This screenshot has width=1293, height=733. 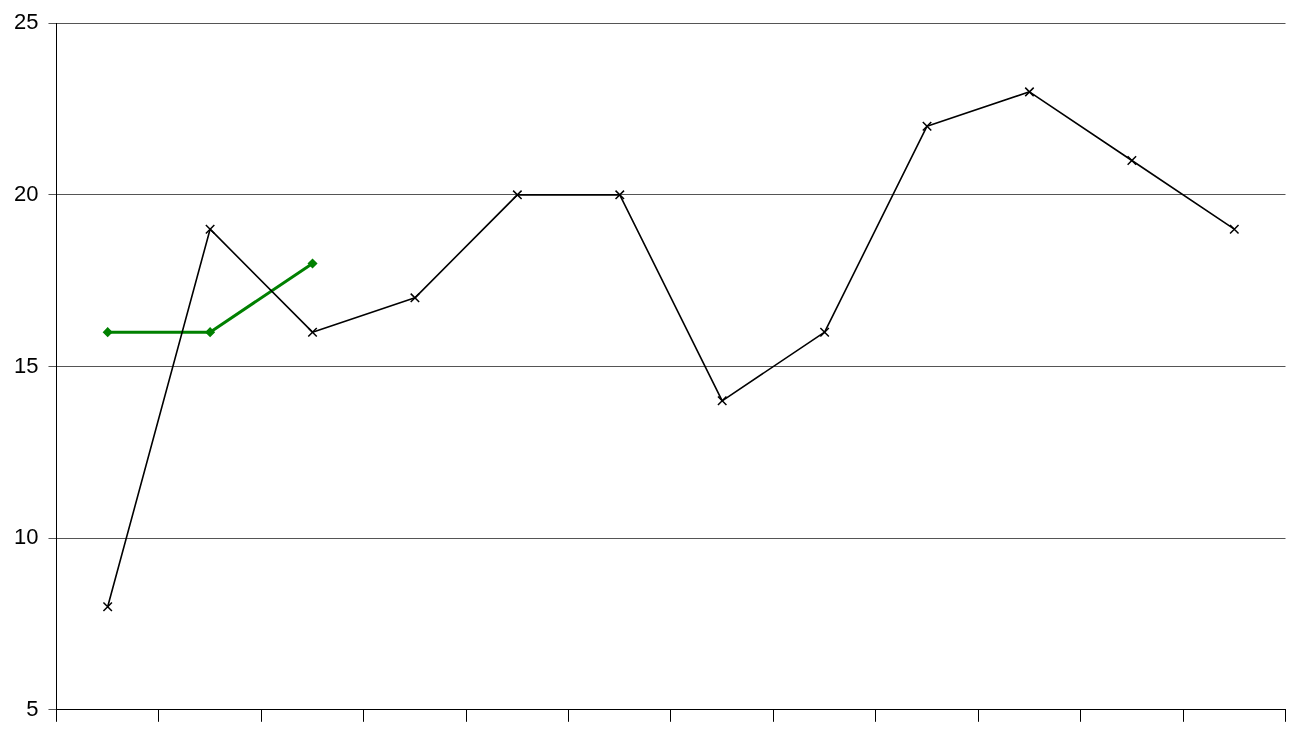 I want to click on y-tick-label: 5, so click(x=32, y=708).